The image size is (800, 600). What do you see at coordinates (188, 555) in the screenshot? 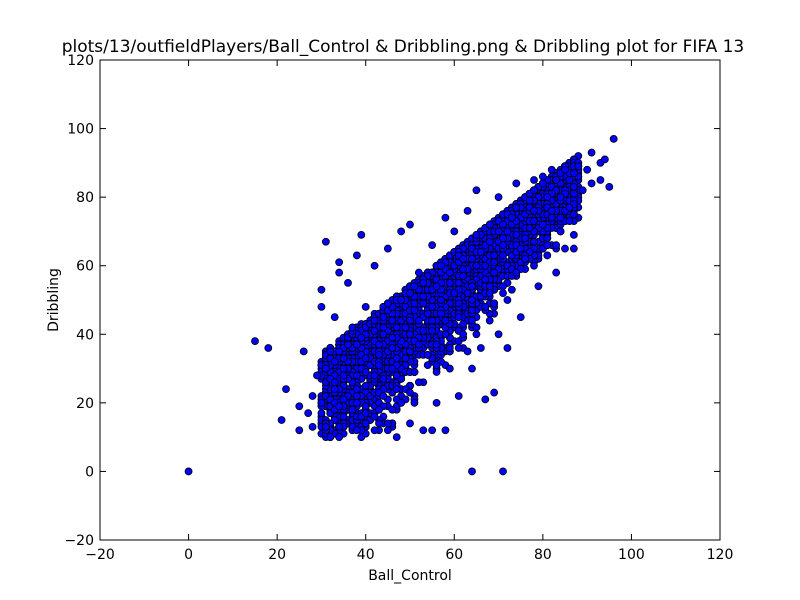
I see `x-tick-label: 0` at bounding box center [188, 555].